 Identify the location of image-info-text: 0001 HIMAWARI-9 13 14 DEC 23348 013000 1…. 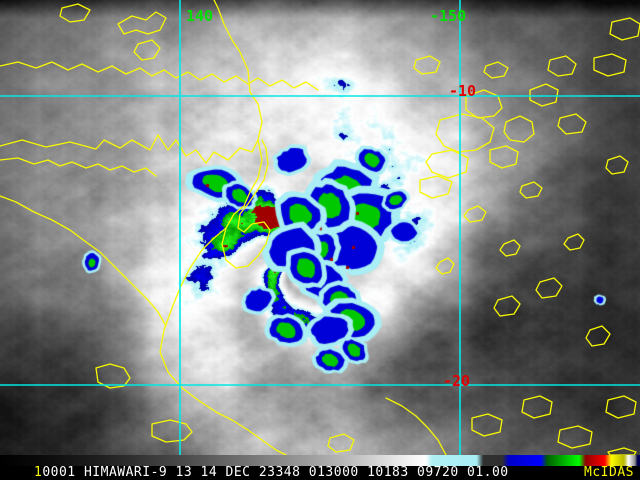
(275, 472).